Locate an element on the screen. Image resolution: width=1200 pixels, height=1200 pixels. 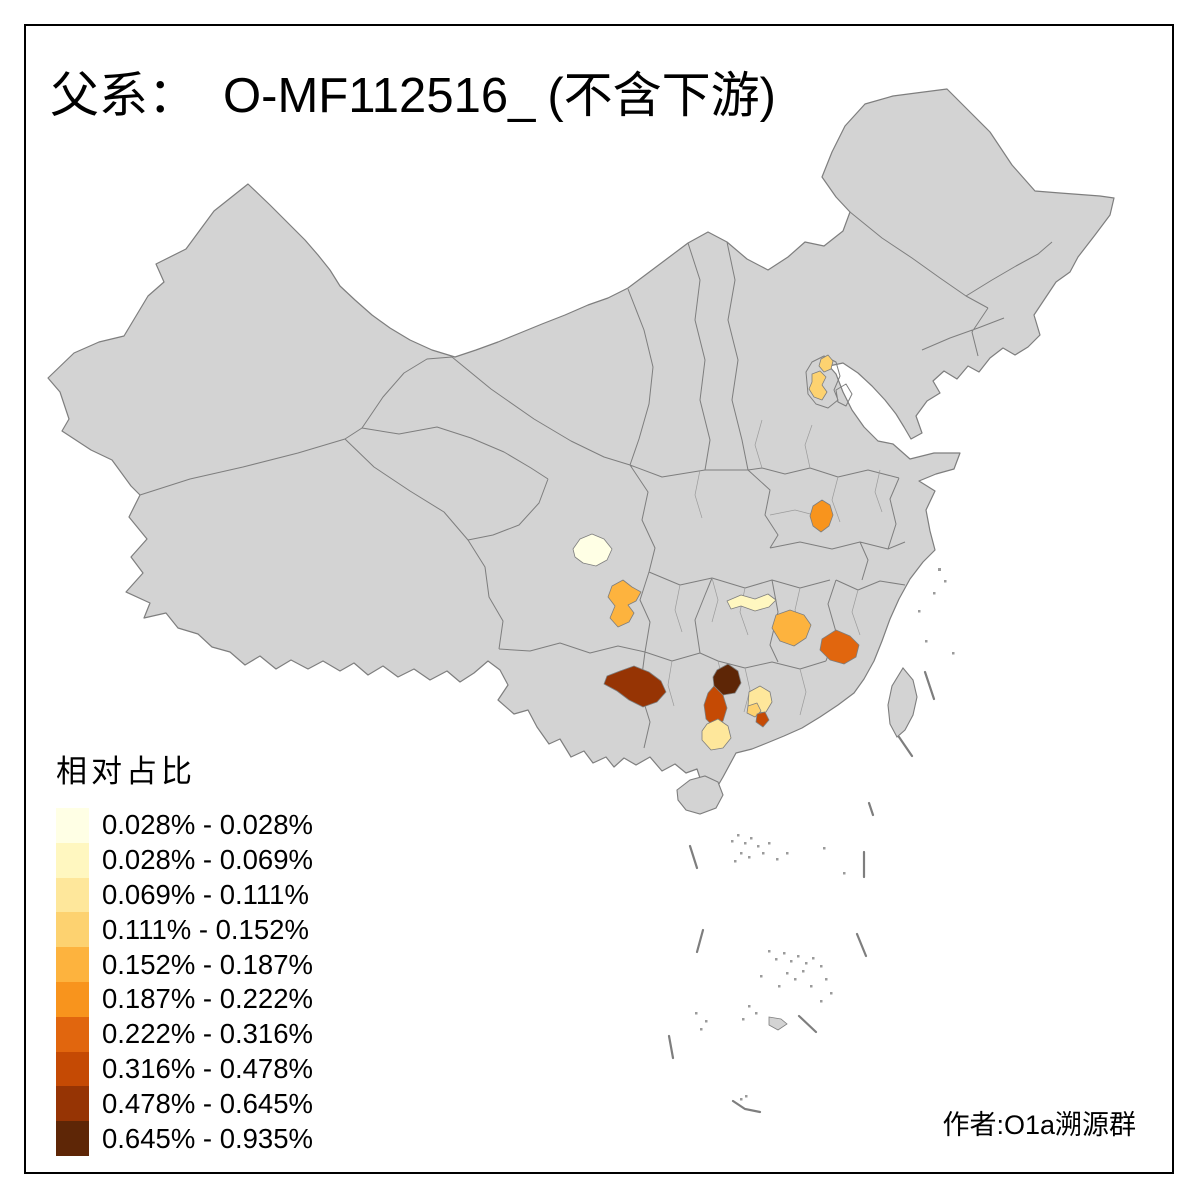
legend-title: 相对占比 is located at coordinates (126, 771).